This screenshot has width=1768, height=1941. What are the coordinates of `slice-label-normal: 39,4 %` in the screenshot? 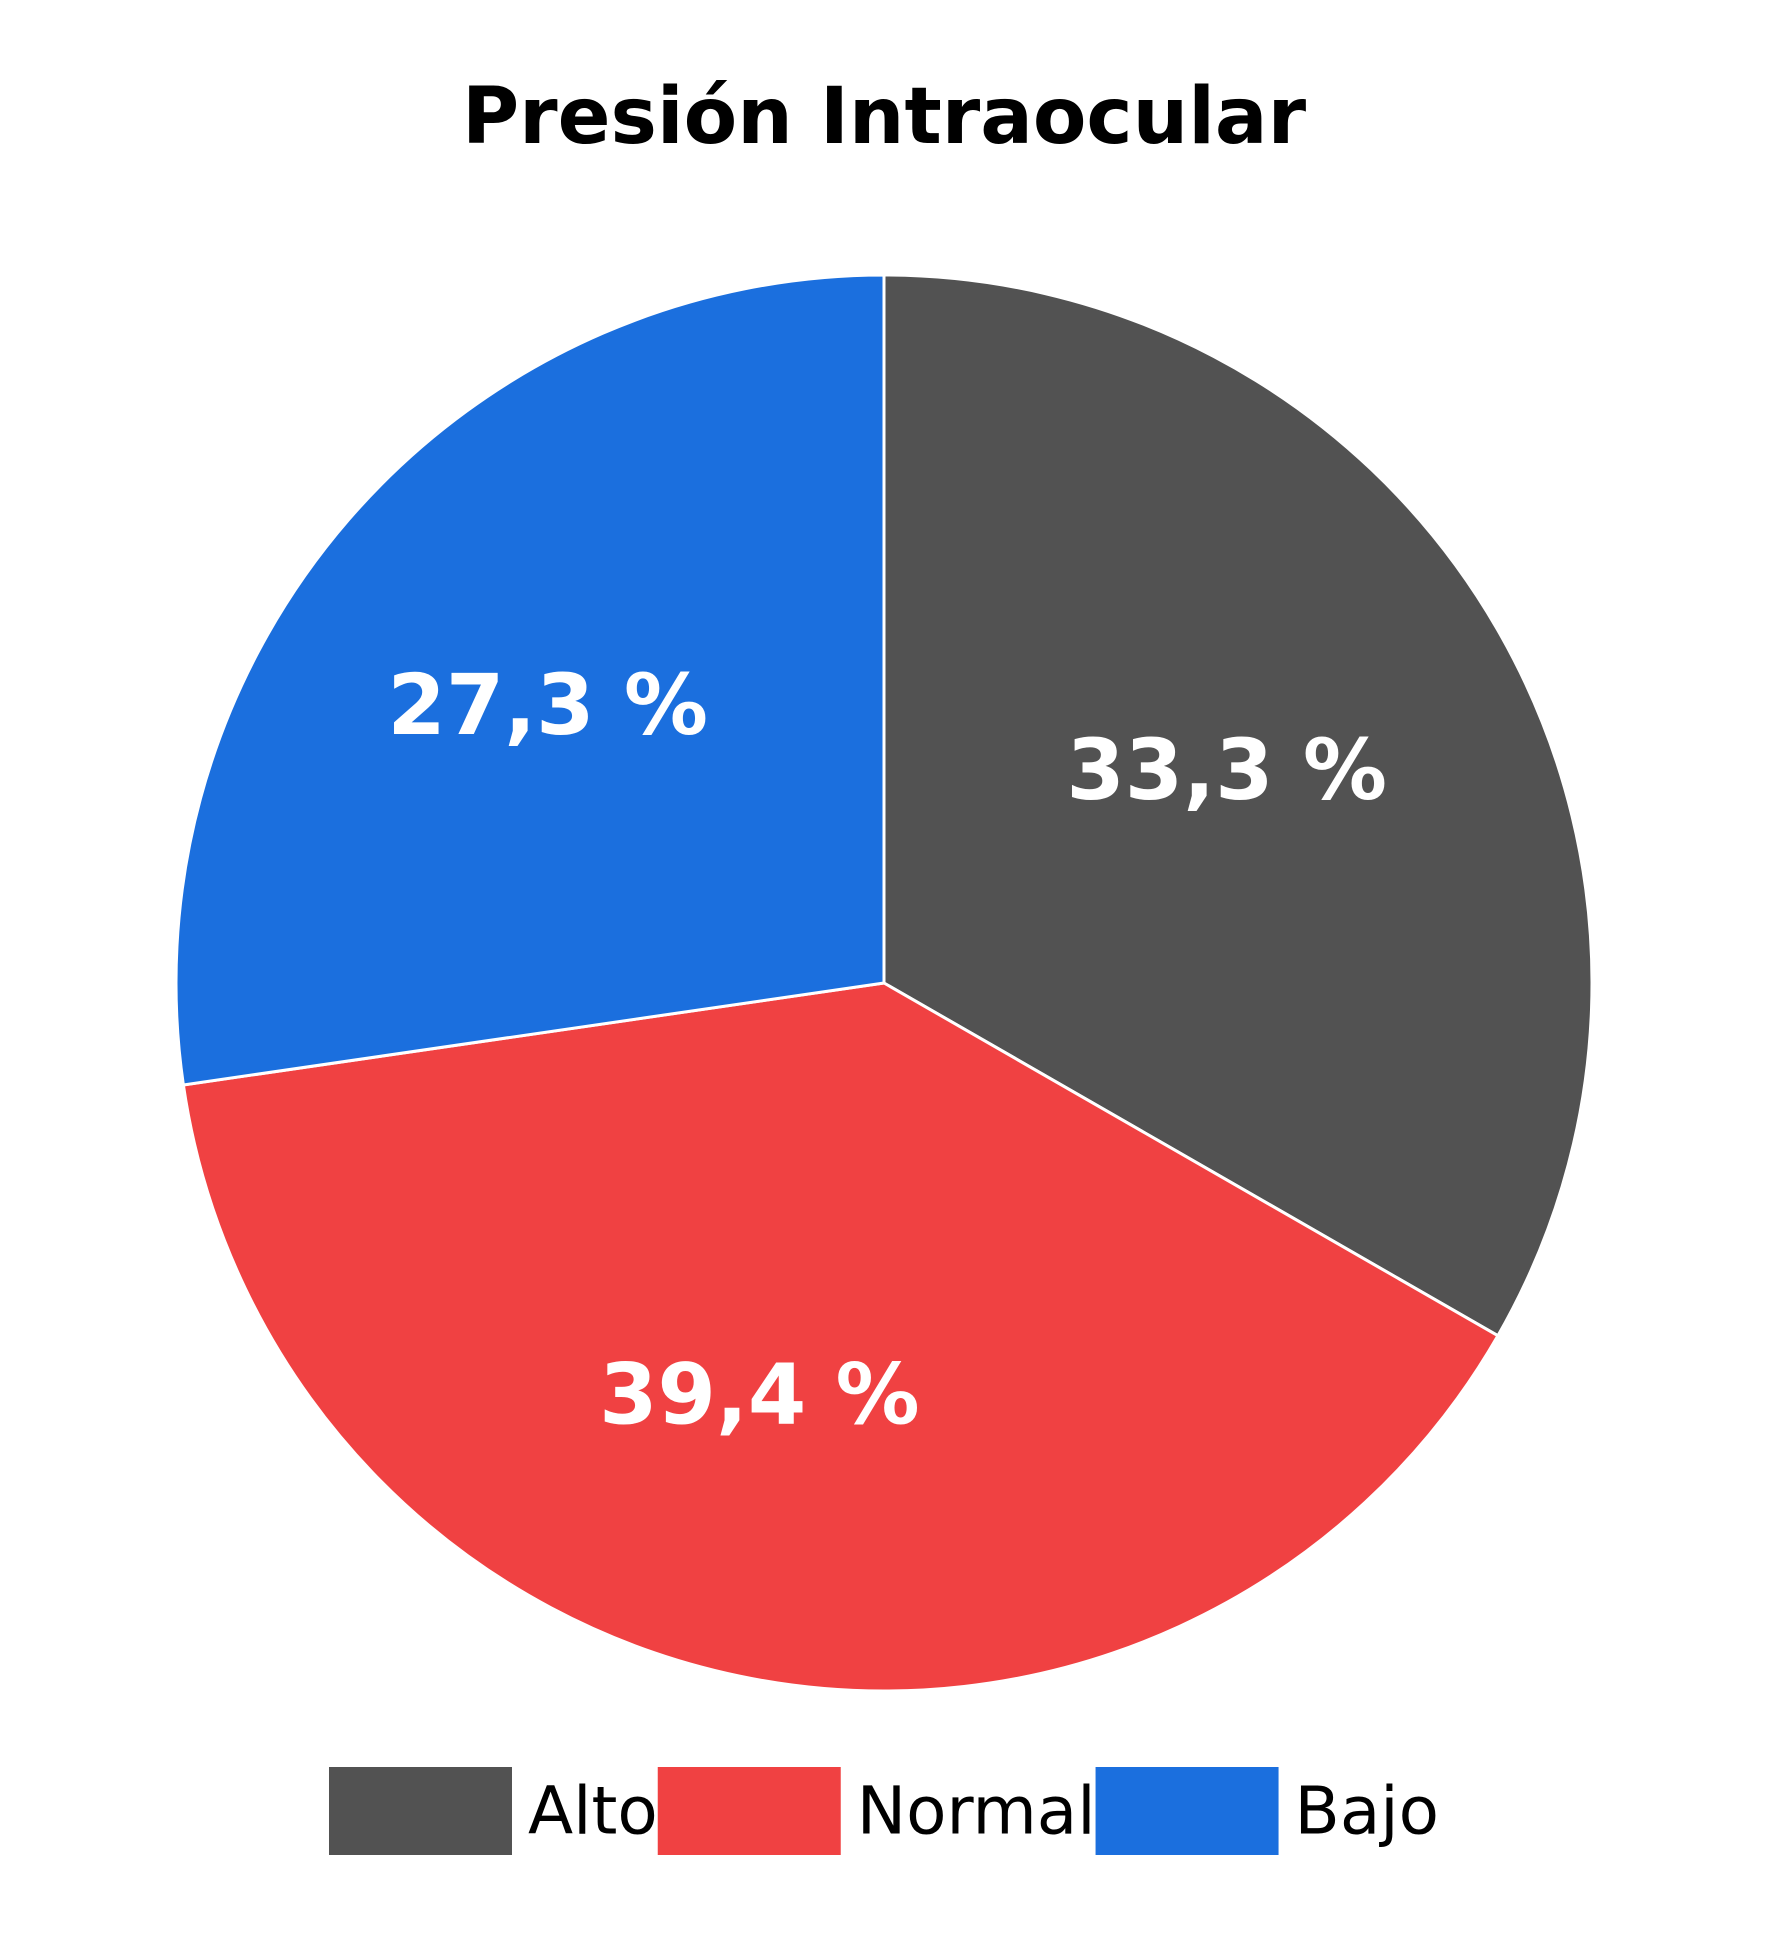 It's located at (759, 1394).